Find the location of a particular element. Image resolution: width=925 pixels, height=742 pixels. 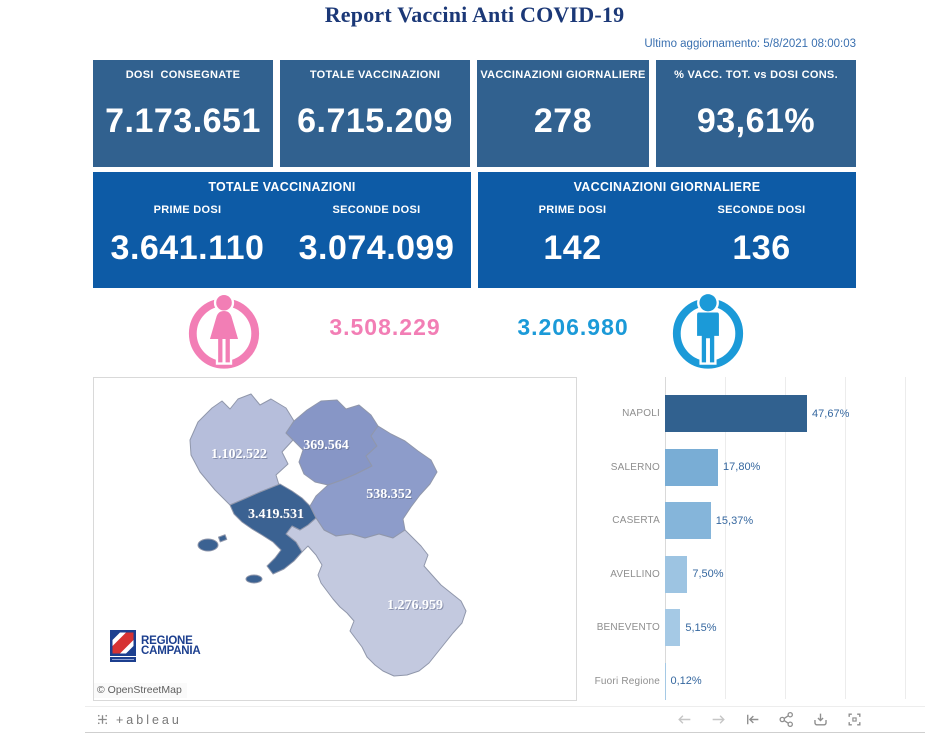

regione-campania-logo: REGIONE CAMPANIA is located at coordinates (158, 646).